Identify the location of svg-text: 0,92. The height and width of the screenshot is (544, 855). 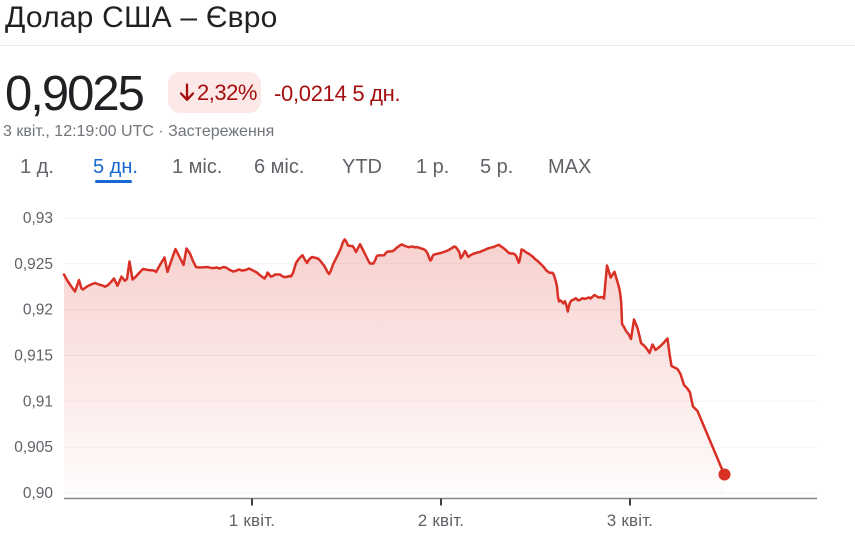
(38, 310).